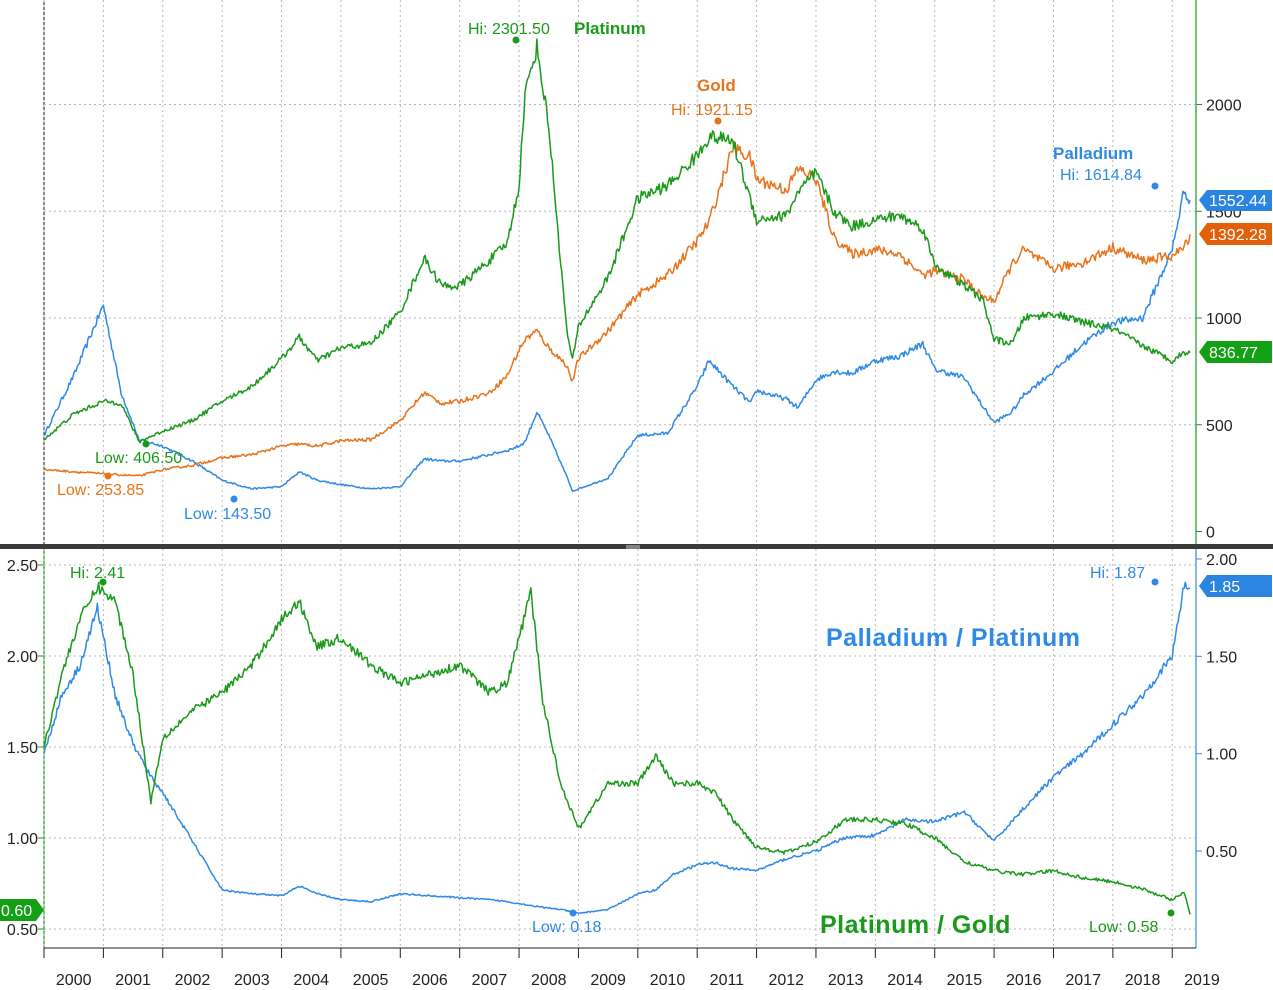  I want to click on bottom-left-tick-label: 1.50, so click(22, 748).